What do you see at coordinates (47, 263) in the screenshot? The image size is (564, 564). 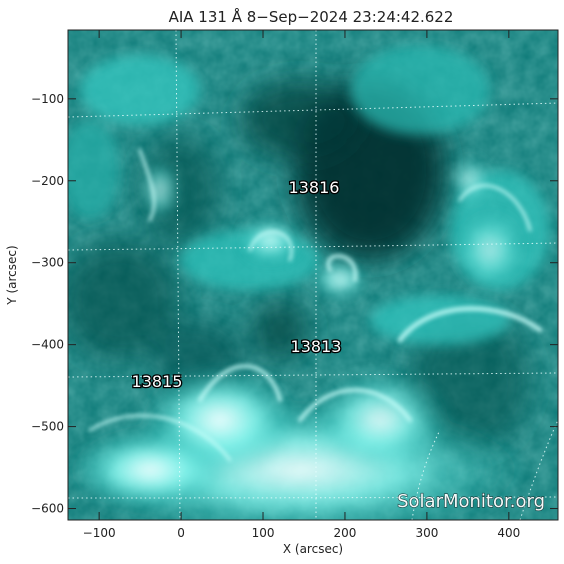 I see `y-tick-label: −300` at bounding box center [47, 263].